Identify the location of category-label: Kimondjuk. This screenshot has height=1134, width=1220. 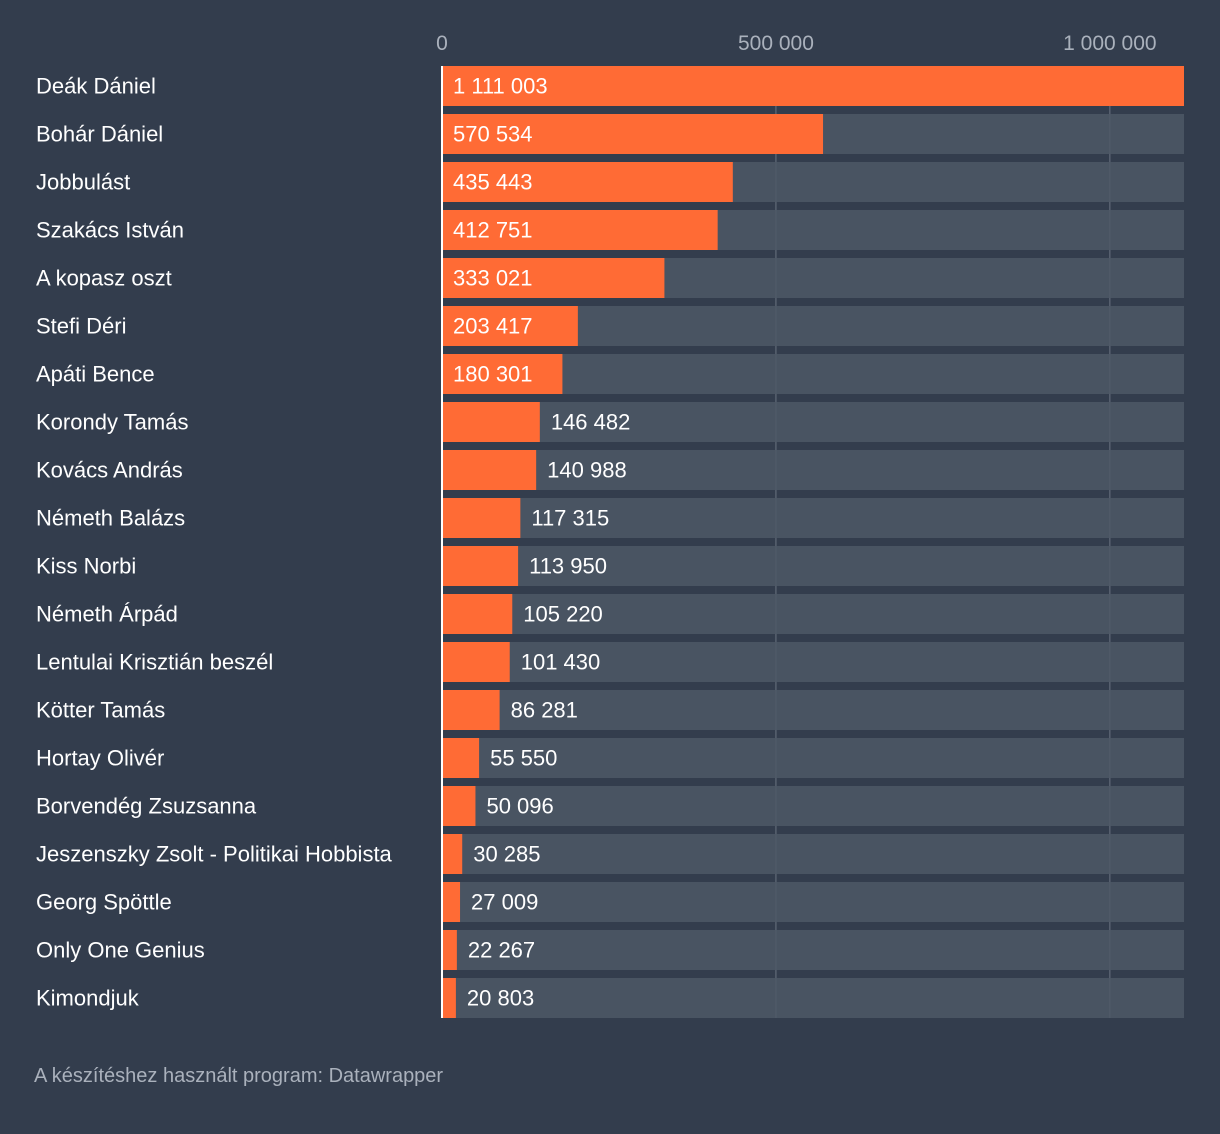
(88, 998).